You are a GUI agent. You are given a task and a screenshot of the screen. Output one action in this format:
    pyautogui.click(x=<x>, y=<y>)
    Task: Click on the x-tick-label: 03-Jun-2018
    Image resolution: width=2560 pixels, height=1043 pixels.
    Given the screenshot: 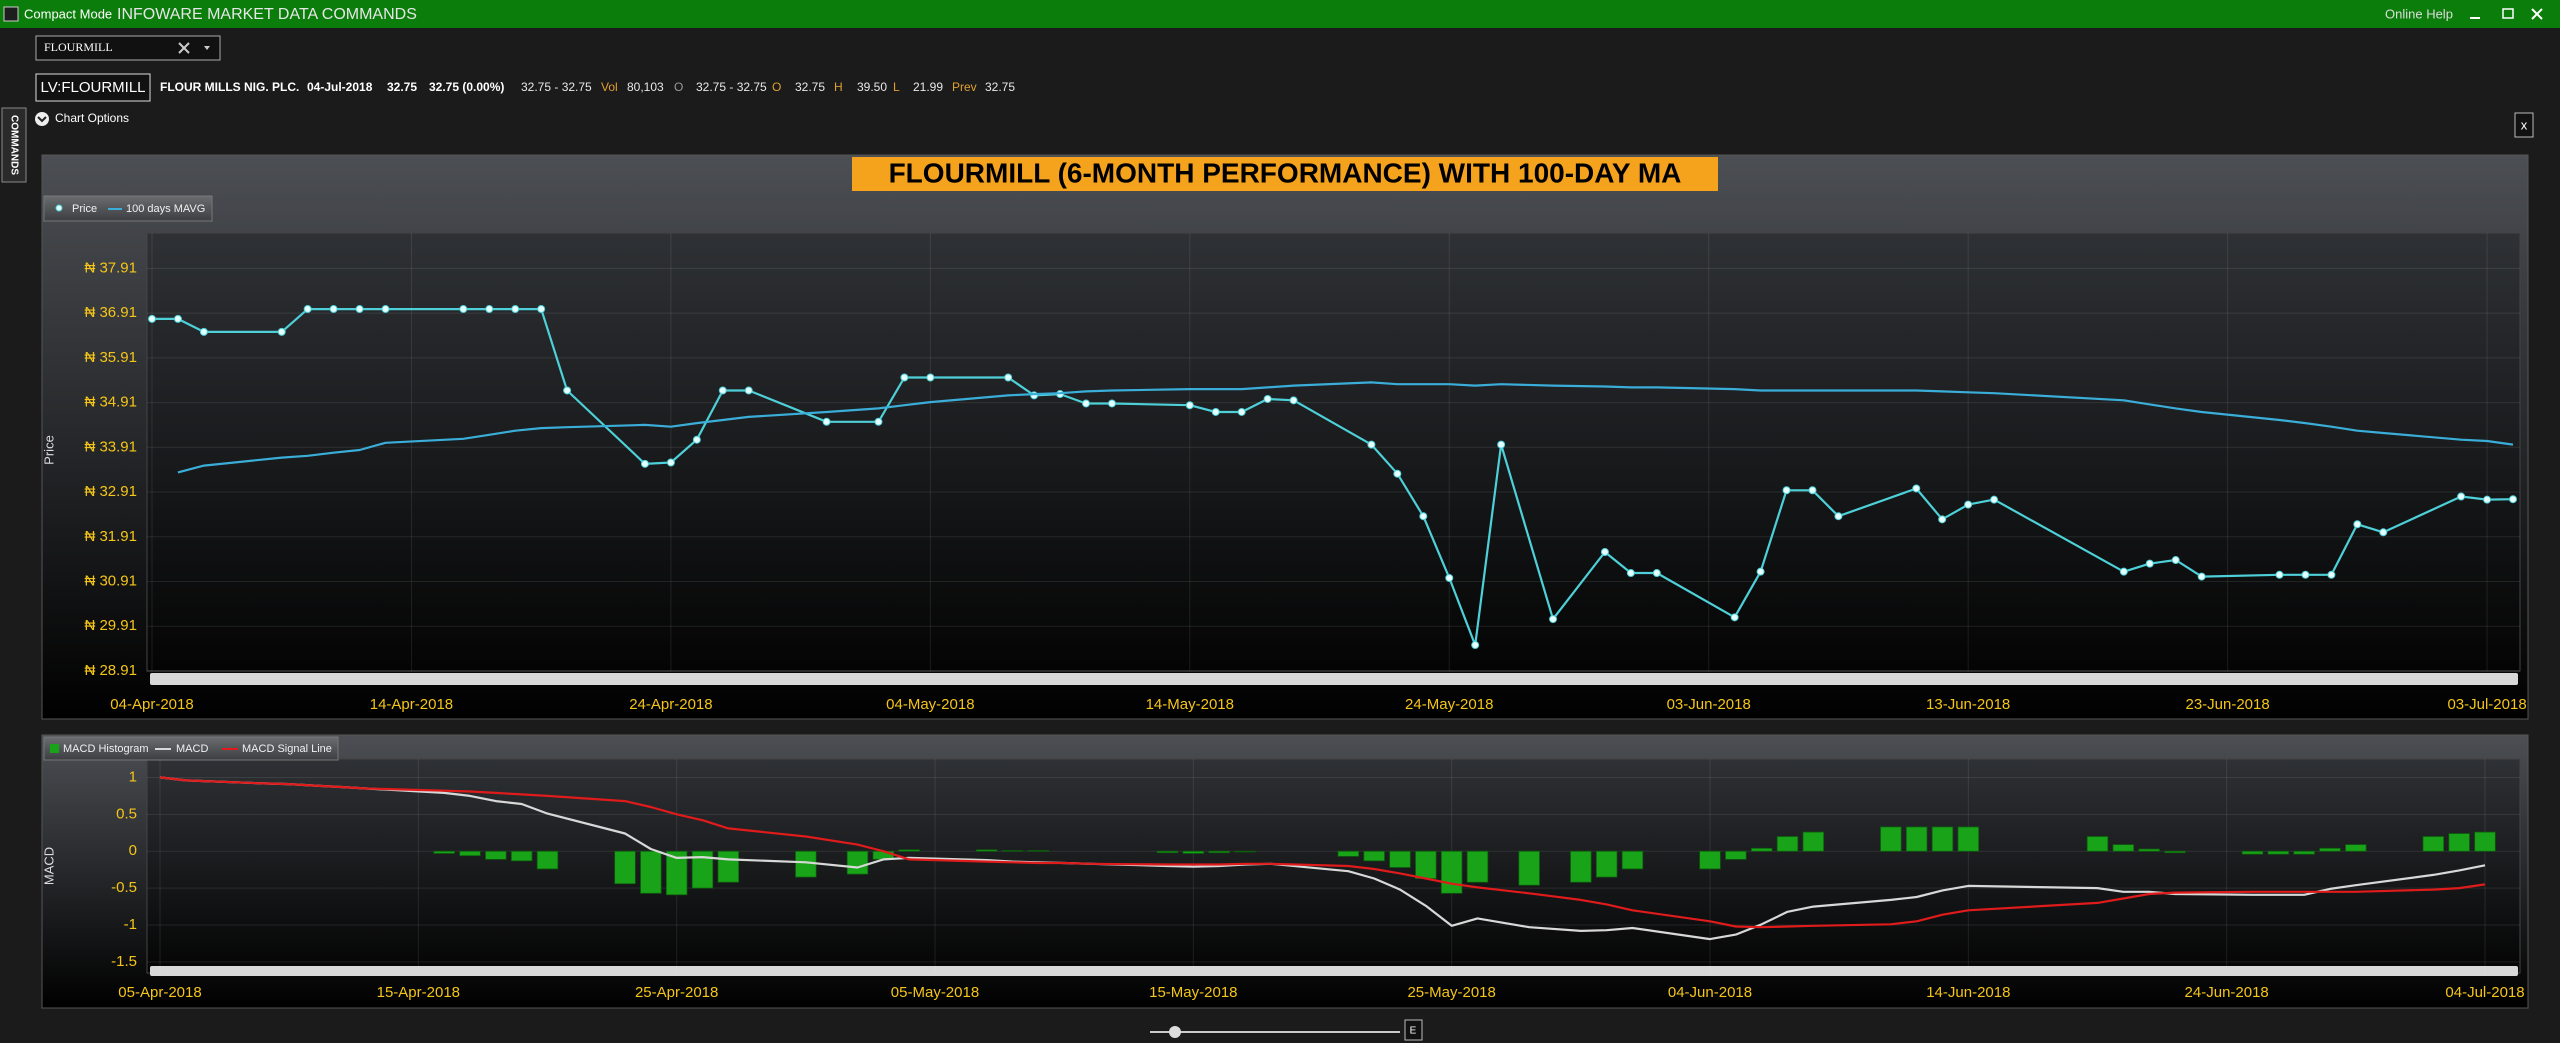 What is the action you would take?
    pyautogui.click(x=1709, y=704)
    